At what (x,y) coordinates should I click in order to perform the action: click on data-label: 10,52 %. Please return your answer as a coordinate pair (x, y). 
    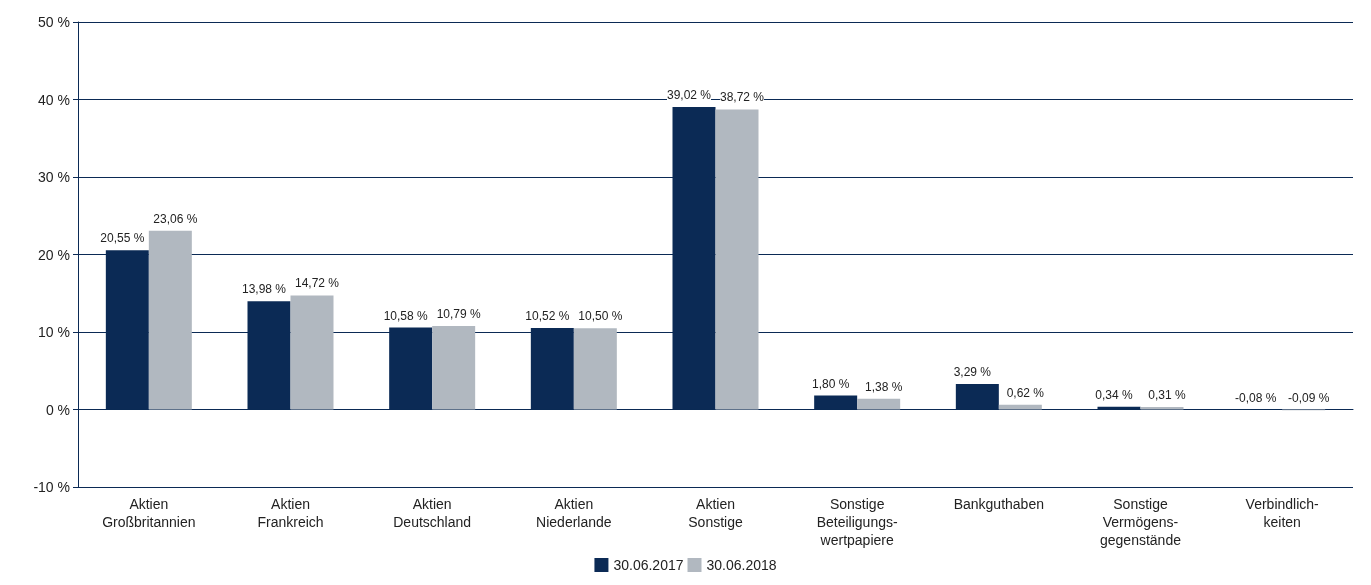
    Looking at the image, I should click on (547, 315).